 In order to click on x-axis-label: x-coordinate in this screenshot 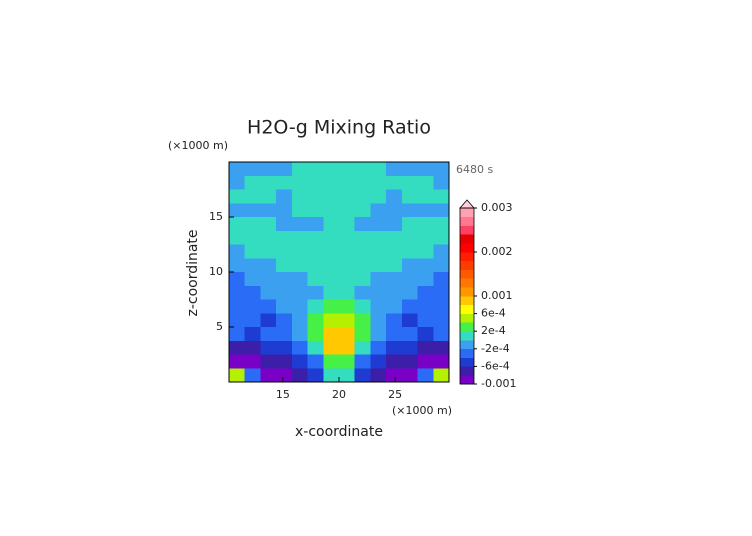, I will do `click(339, 432)`.